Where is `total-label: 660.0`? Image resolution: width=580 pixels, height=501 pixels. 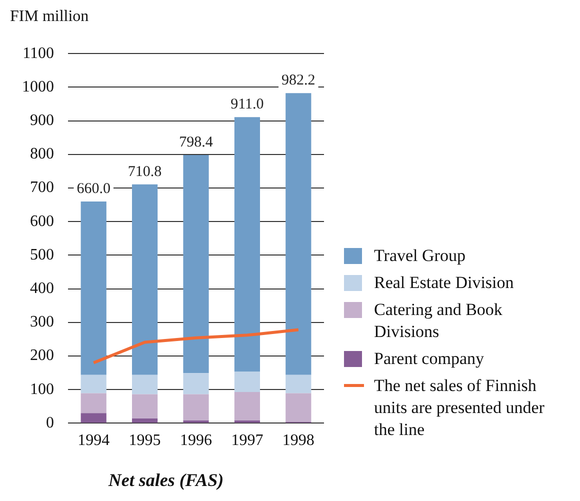
total-label: 660.0 is located at coordinates (93, 188).